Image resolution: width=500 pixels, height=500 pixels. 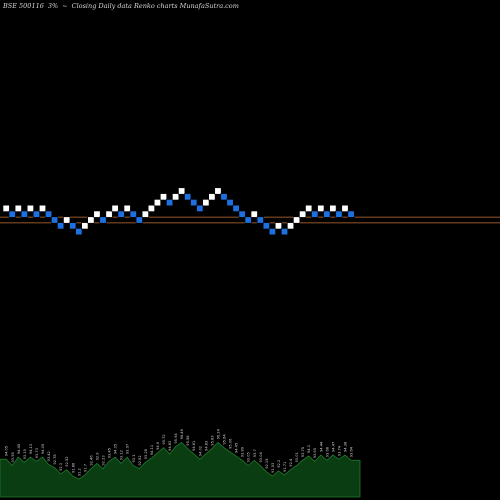 I want to click on volume-label: 95.58, so click(x=188, y=440).